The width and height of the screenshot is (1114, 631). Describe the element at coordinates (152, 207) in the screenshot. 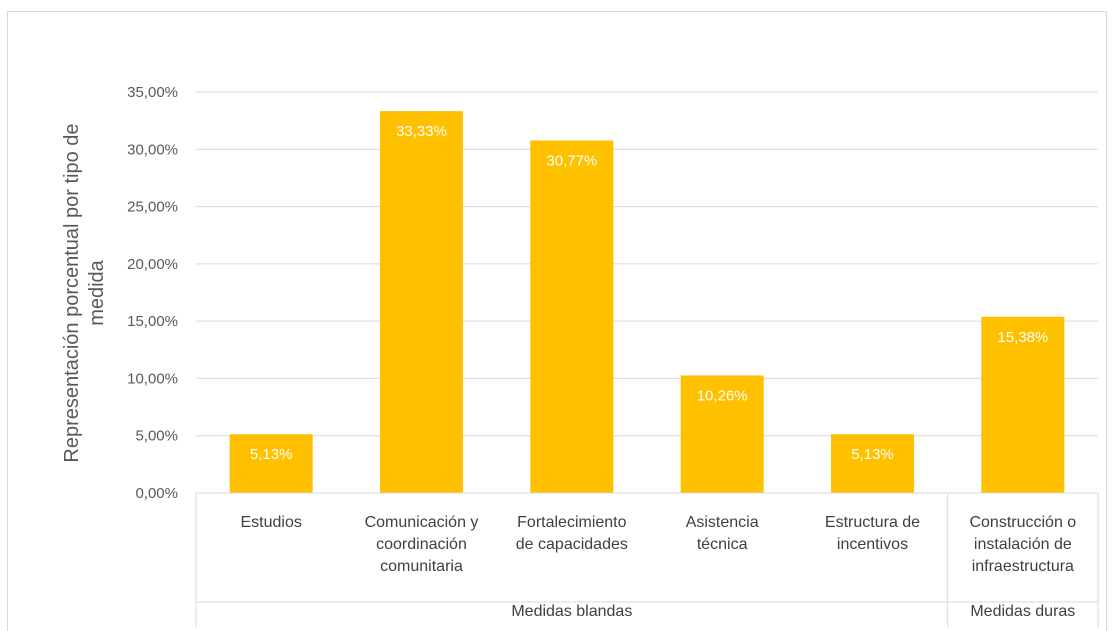

I see `y-tick-label: 25,00%` at that location.